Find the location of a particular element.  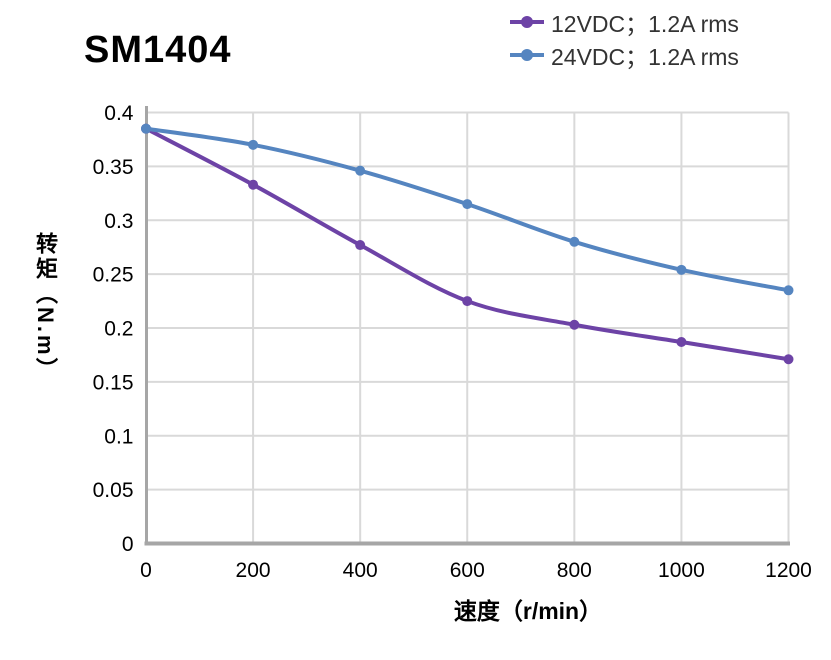

y-tick-label: 0.4 is located at coordinates (119, 113).